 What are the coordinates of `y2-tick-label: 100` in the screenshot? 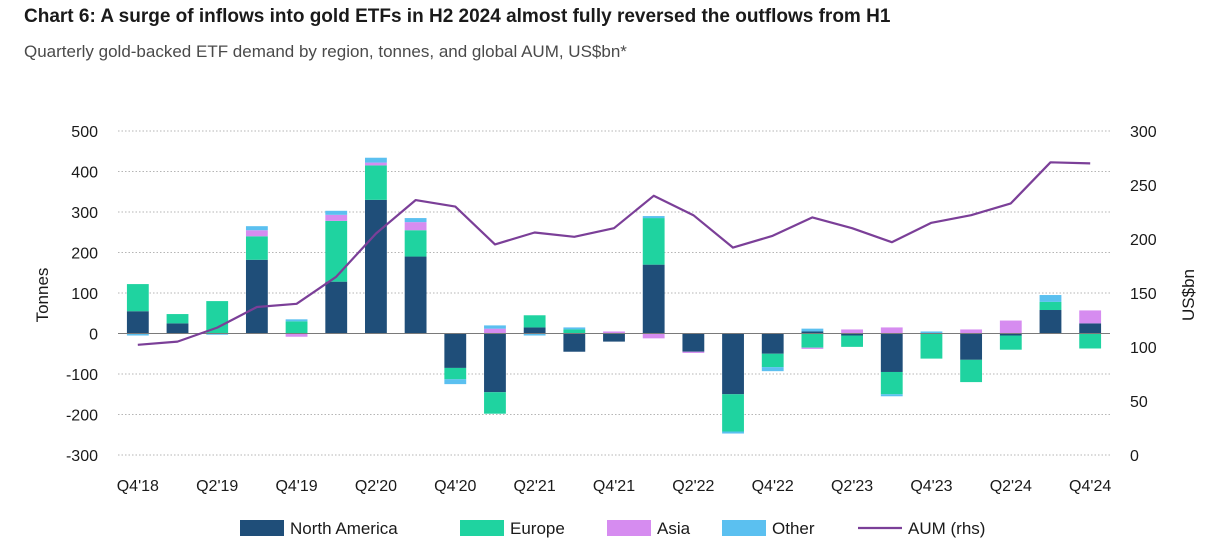 It's located at (1143, 348).